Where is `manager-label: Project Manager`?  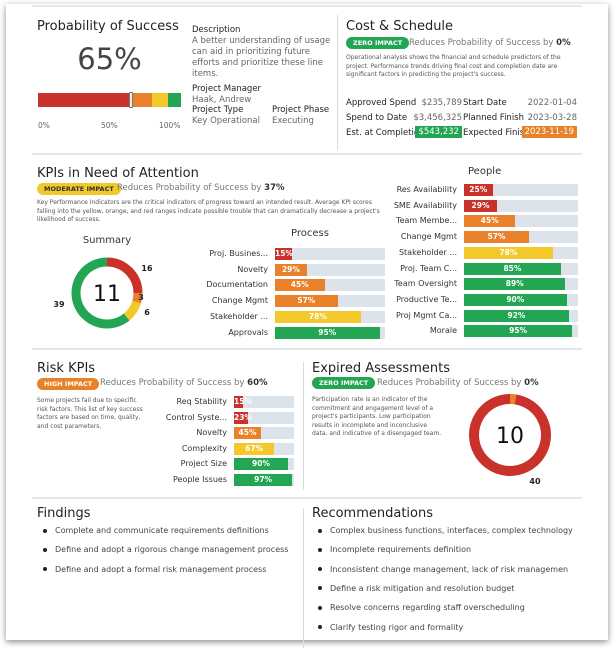 manager-label: Project Manager is located at coordinates (227, 89).